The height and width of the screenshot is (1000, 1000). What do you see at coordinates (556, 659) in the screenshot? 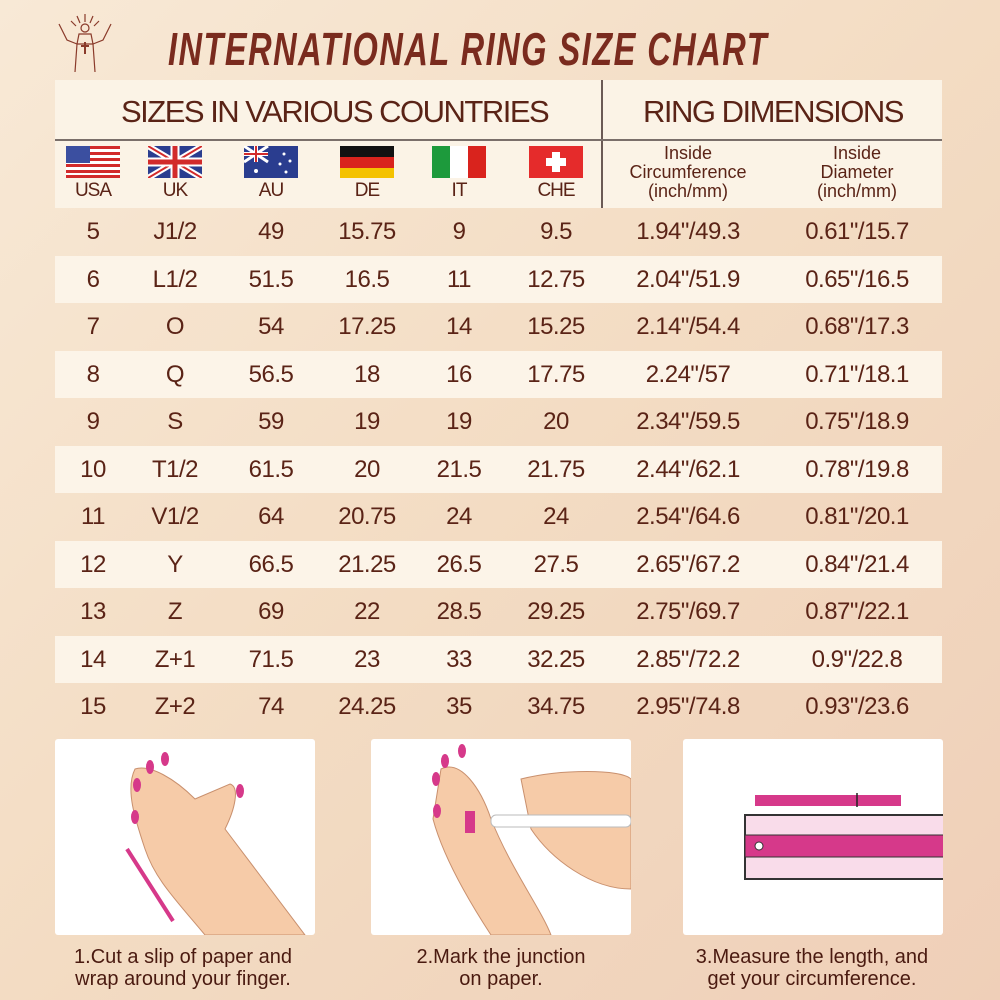
I see `cell-che: 32.25` at bounding box center [556, 659].